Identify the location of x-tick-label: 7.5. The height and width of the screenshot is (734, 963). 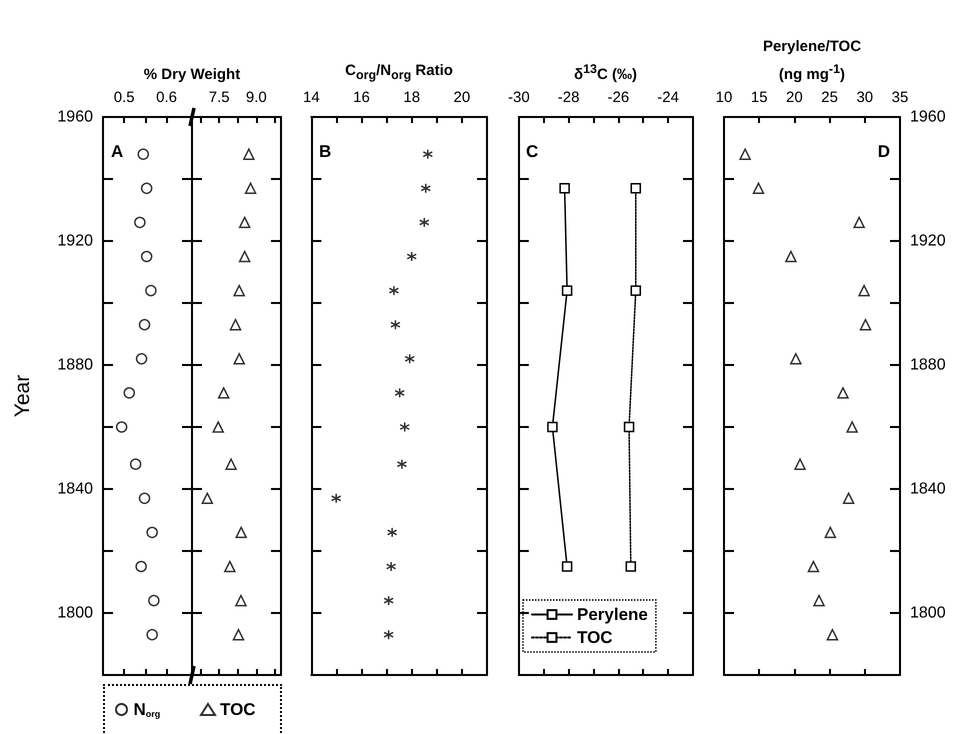
(219, 97).